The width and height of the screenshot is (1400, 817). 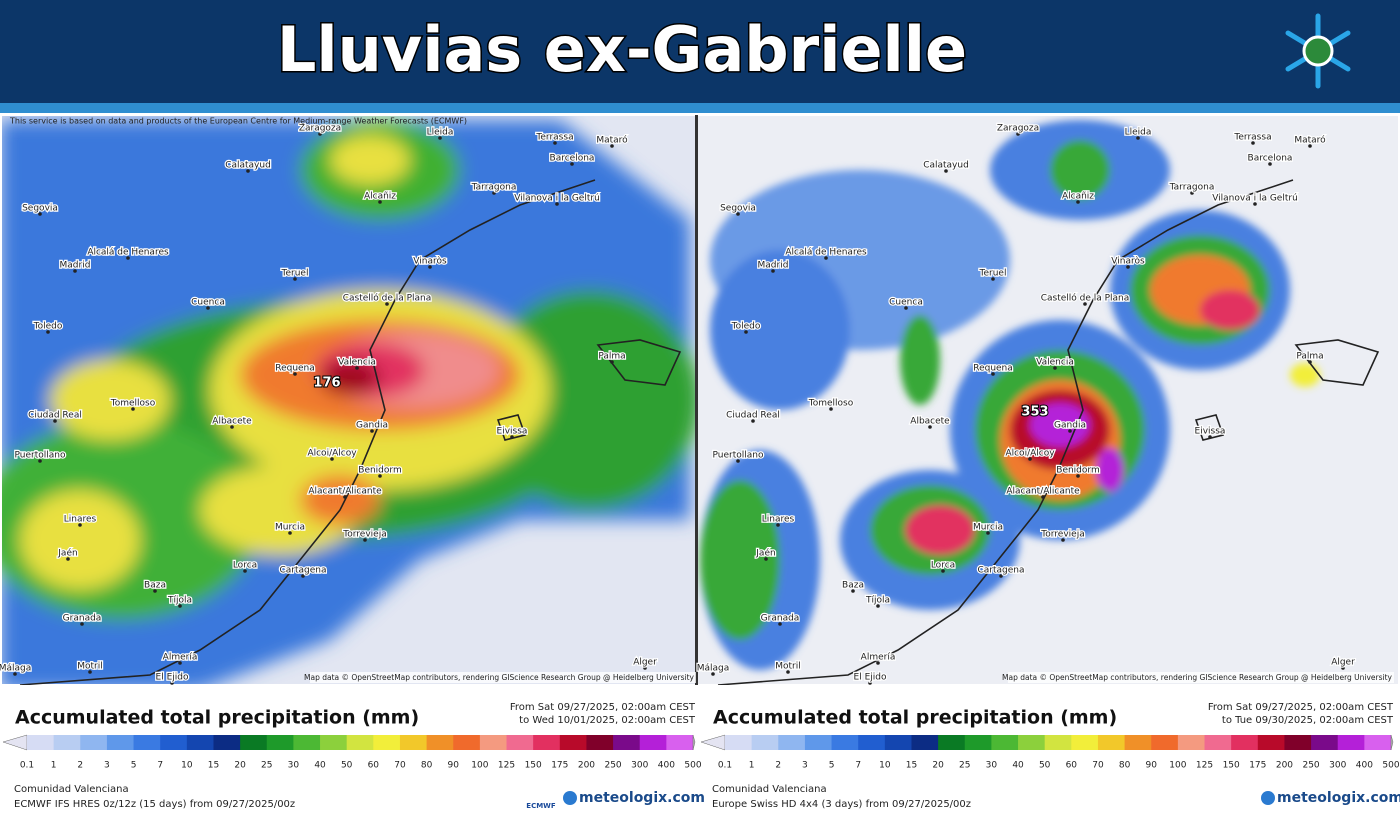 I want to click on colorbar-label: 7, so click(x=858, y=766).